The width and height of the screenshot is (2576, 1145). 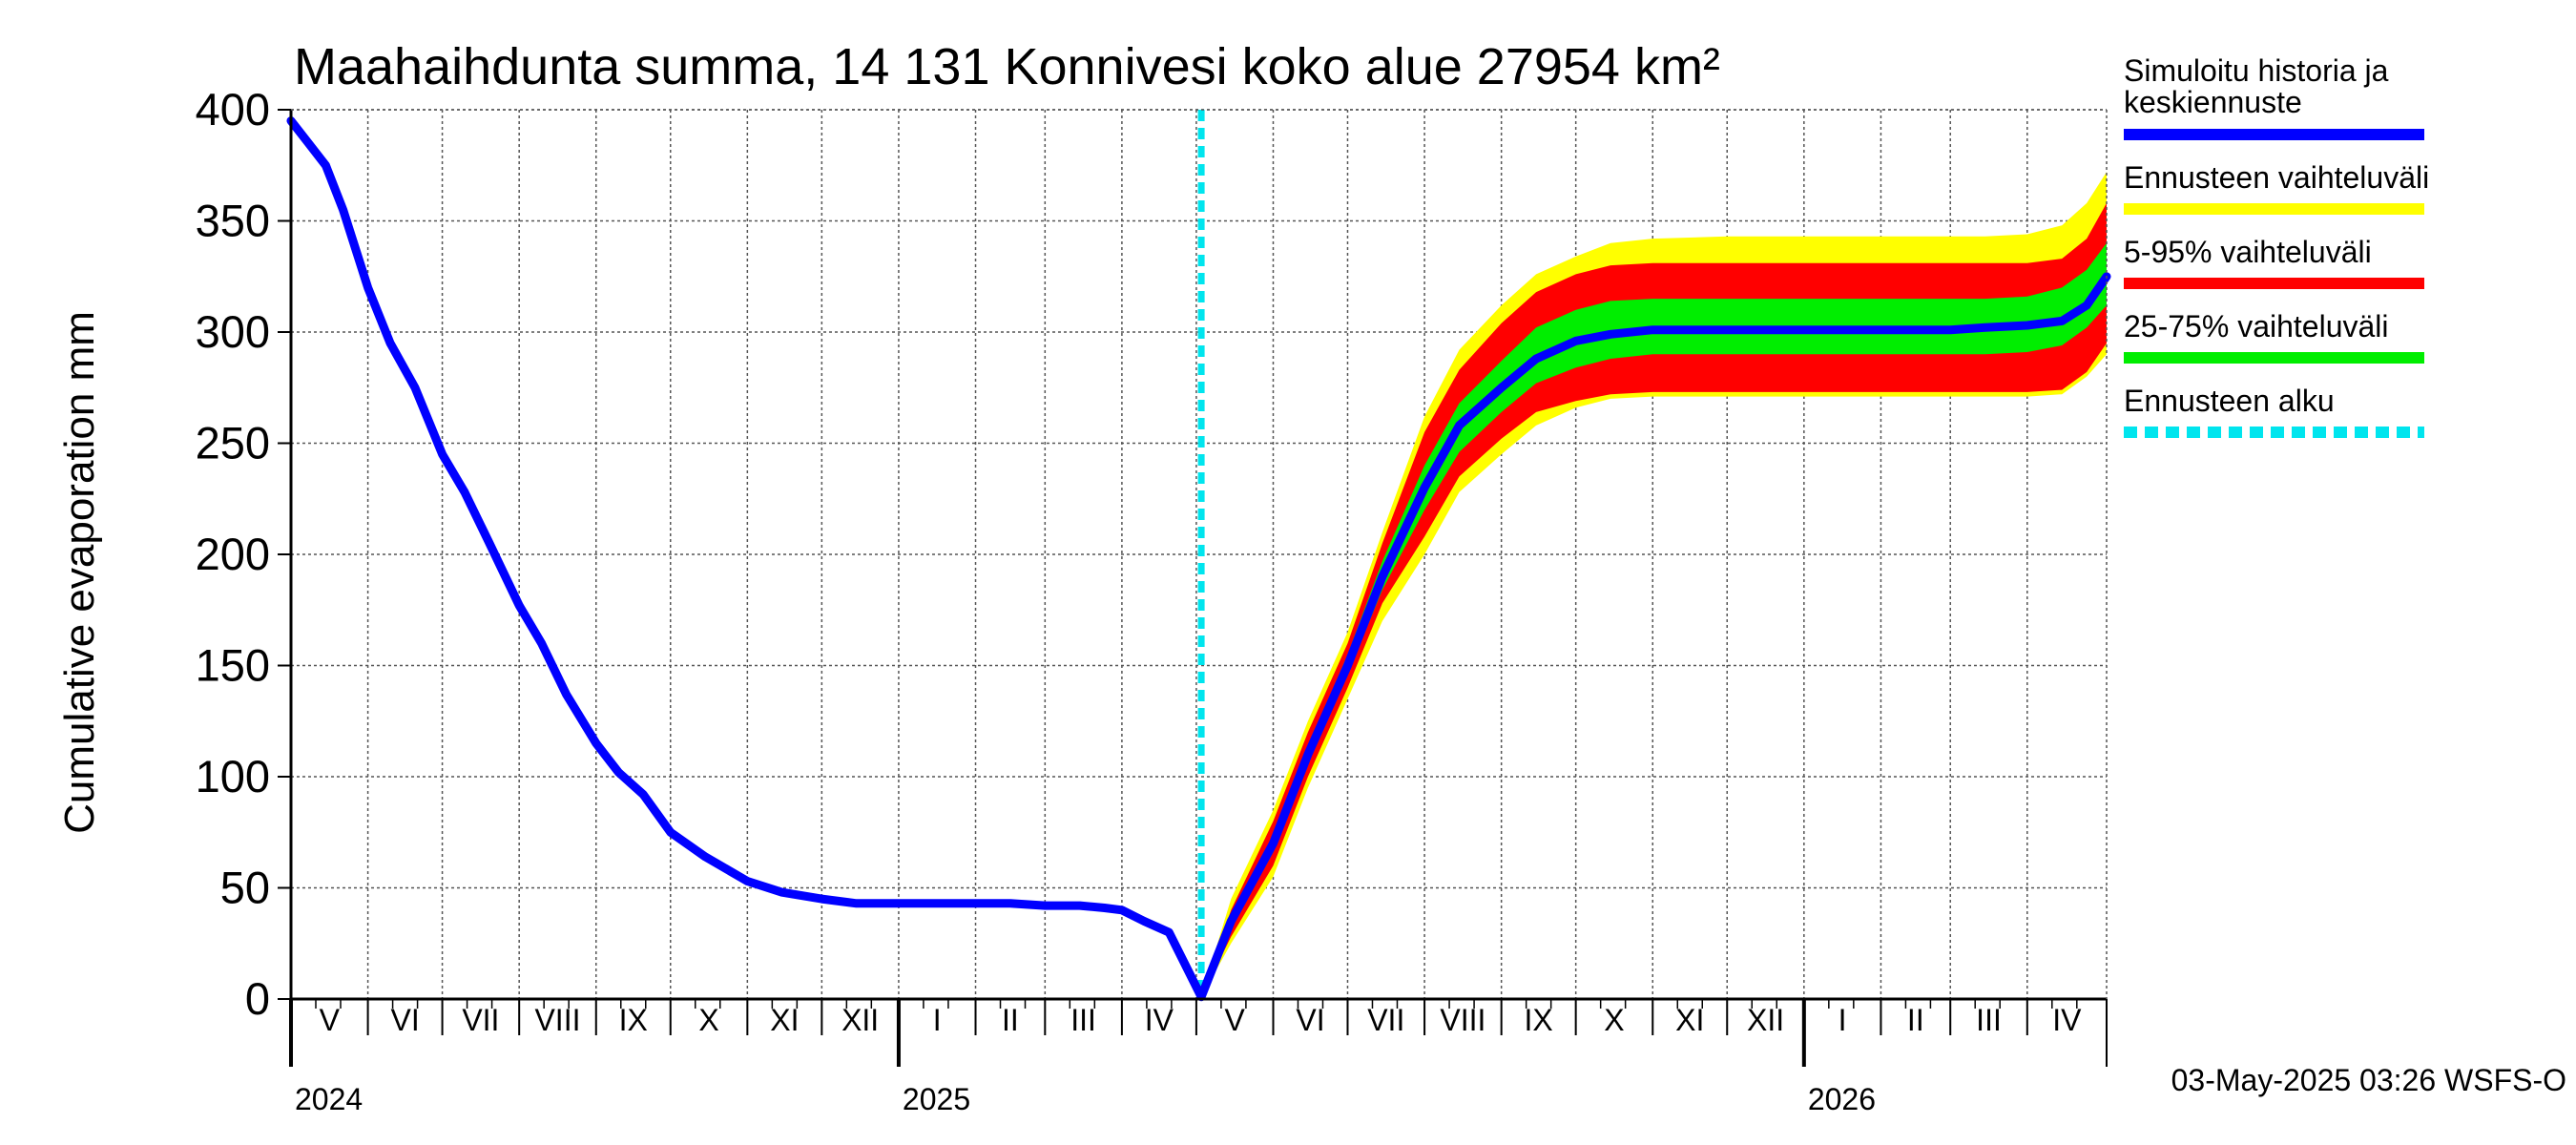 What do you see at coordinates (233, 331) in the screenshot?
I see `y-tick-label: 300` at bounding box center [233, 331].